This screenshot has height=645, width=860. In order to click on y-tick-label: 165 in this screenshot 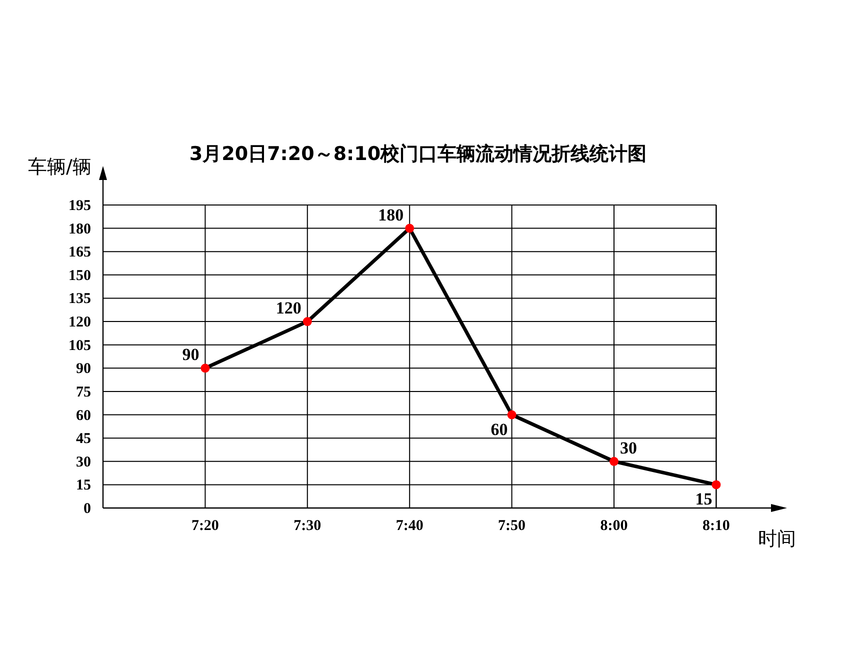, I will do `click(79, 252)`.